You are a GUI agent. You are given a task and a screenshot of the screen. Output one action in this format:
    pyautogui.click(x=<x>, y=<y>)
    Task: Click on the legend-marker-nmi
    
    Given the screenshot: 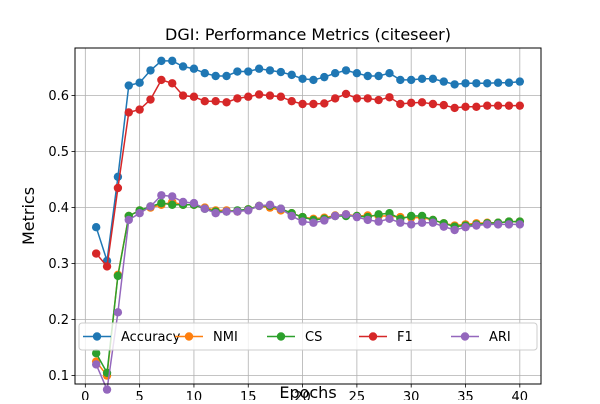 What is the action you would take?
    pyautogui.click(x=189, y=336)
    